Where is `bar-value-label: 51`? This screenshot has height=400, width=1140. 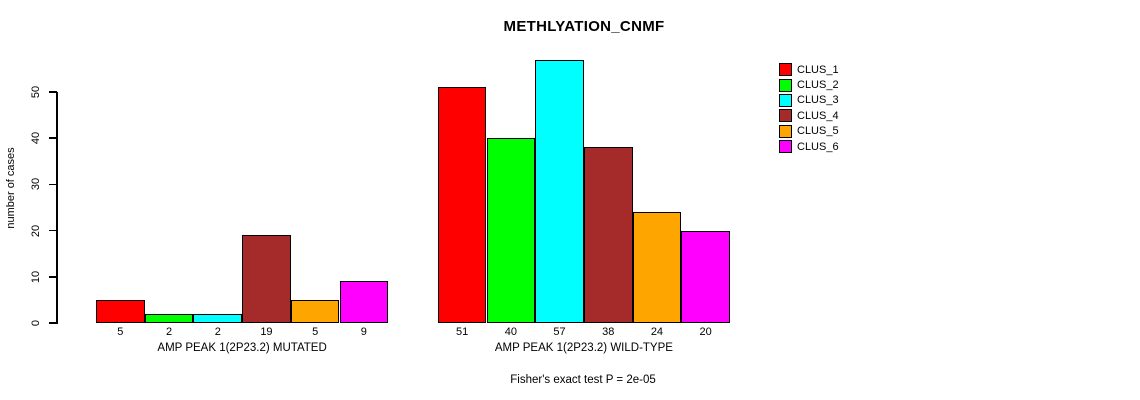
bar-value-label: 51 is located at coordinates (462, 332).